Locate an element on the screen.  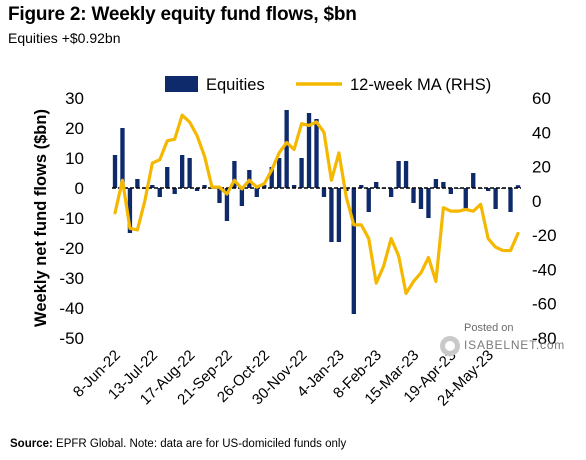
right-axis-tick-label: -20 is located at coordinates (544, 235).